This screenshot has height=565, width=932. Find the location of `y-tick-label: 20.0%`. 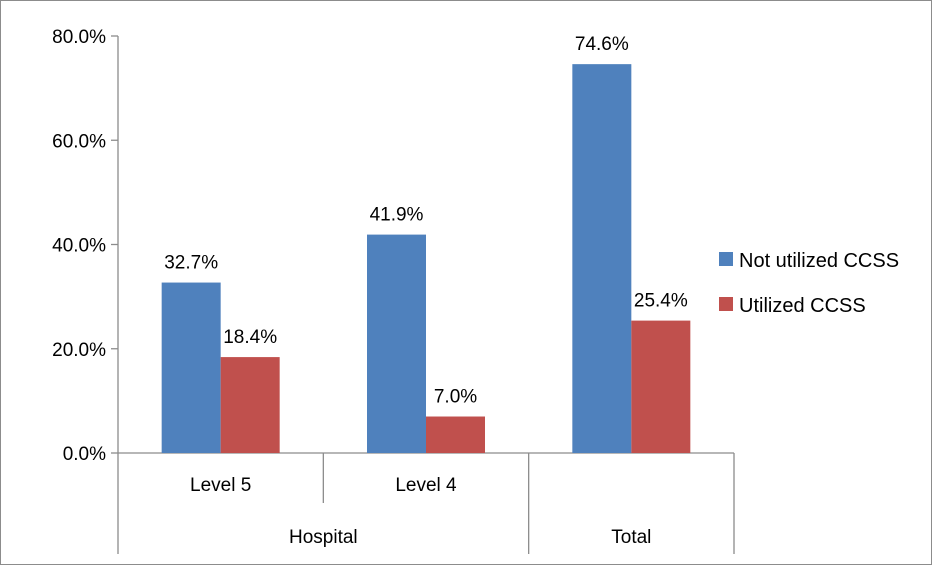

y-tick-label: 20.0% is located at coordinates (79, 350).